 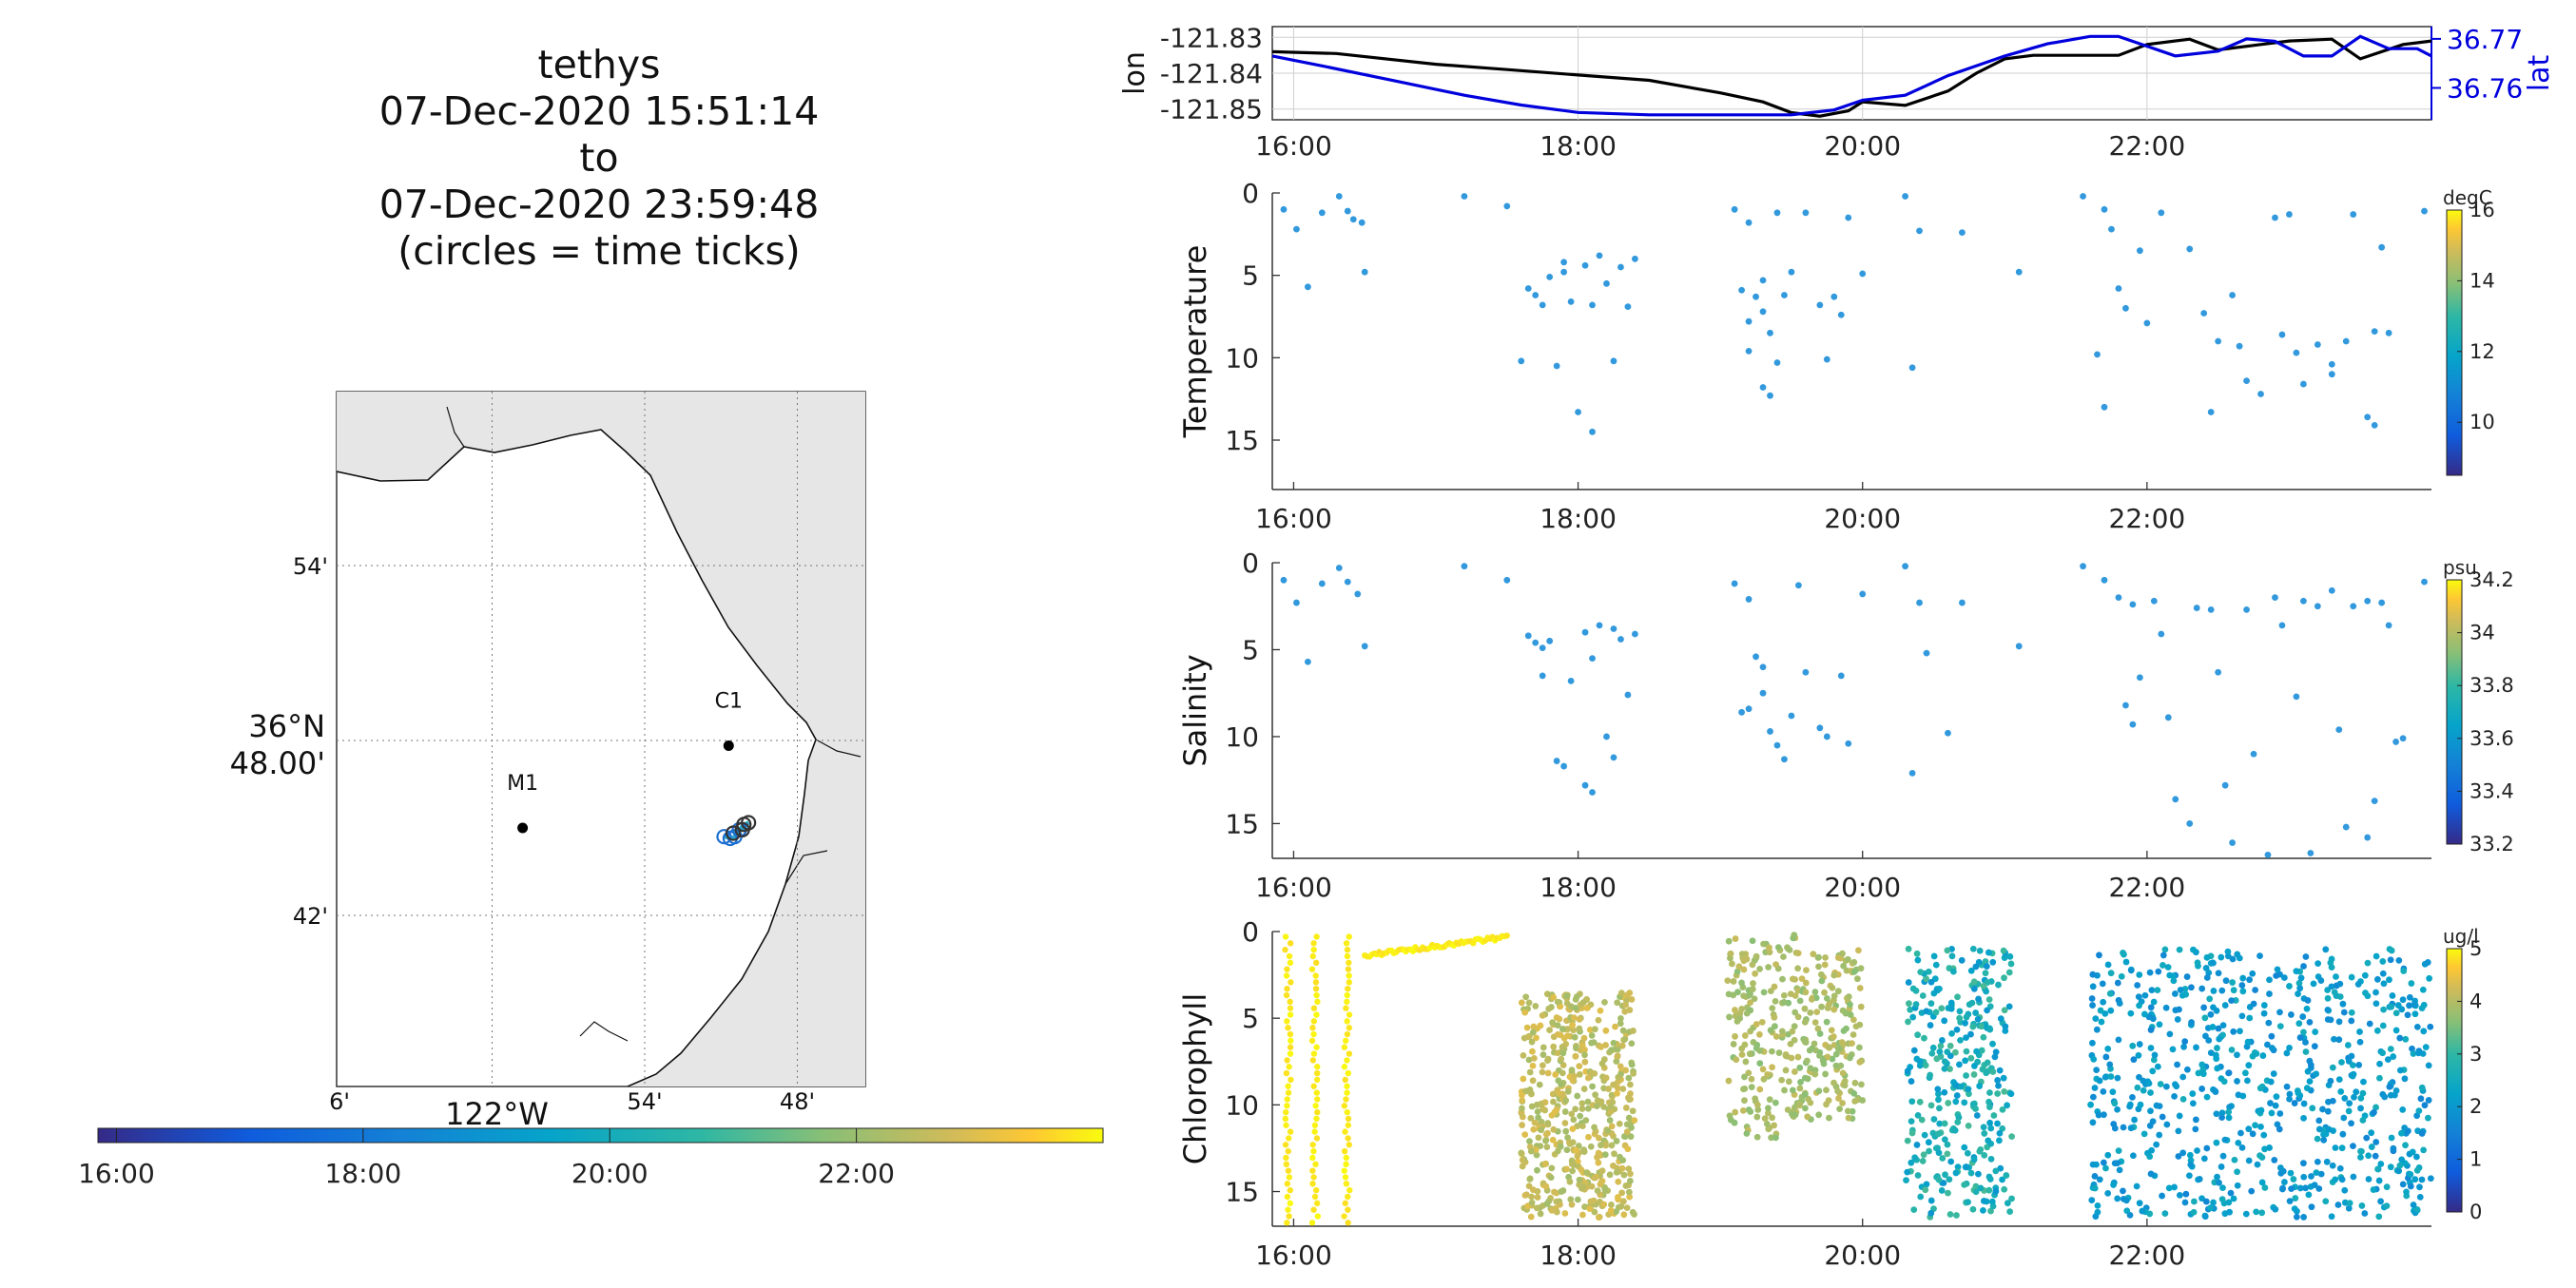 What do you see at coordinates (339, 1101) in the screenshot?
I see `map-lon-label: 6'` at bounding box center [339, 1101].